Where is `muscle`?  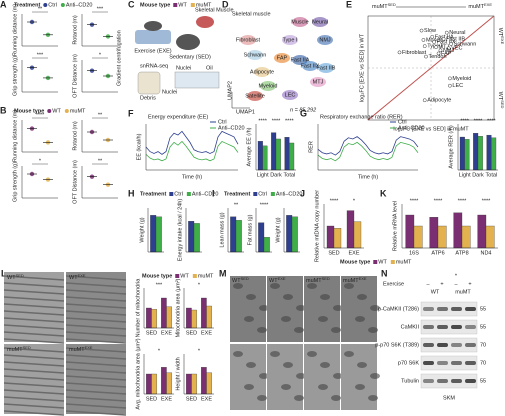 muscle is located at coordinates (205, 22).